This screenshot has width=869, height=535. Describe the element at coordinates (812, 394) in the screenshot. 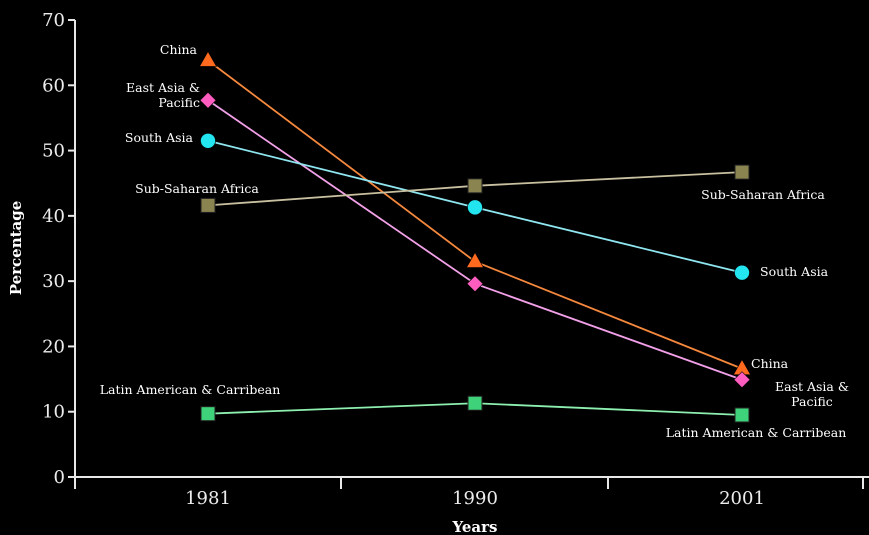

I see `label-east-asia-2001: East Asia & Pacific` at that location.